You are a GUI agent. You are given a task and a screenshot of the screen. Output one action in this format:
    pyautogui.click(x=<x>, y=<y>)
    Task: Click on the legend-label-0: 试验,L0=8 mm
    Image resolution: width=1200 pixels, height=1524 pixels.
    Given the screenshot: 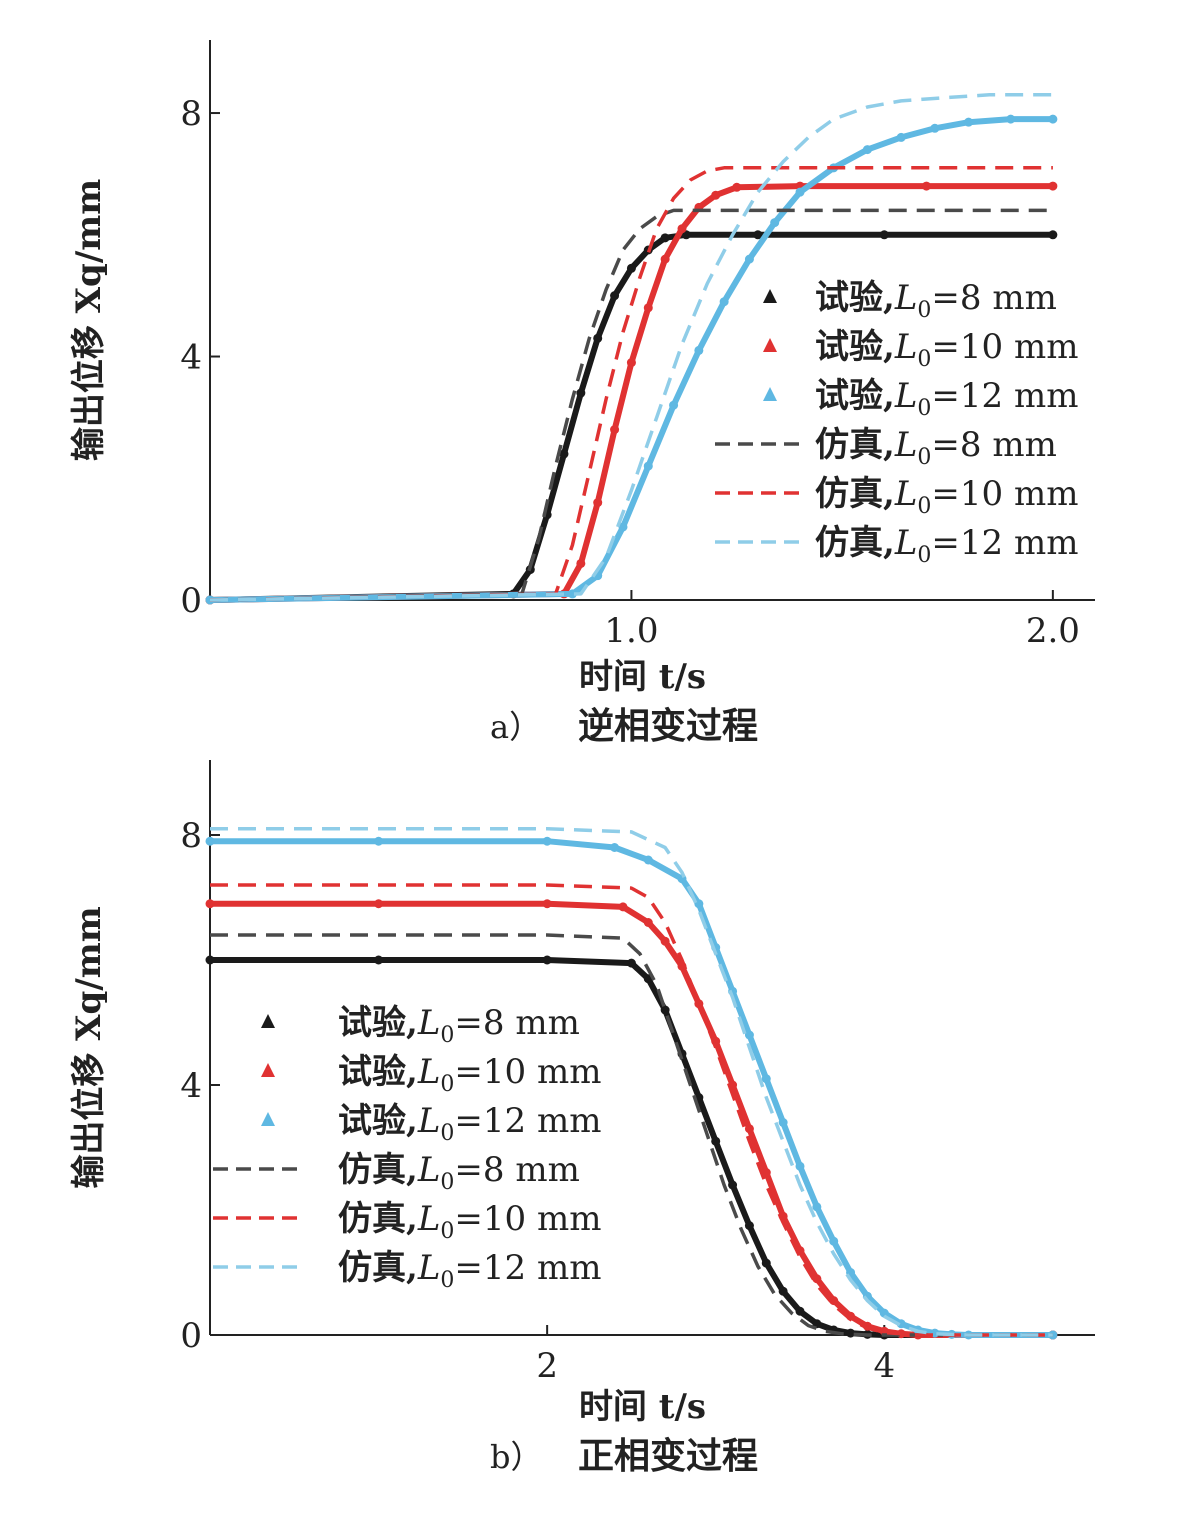 What is the action you would take?
    pyautogui.click(x=936, y=300)
    